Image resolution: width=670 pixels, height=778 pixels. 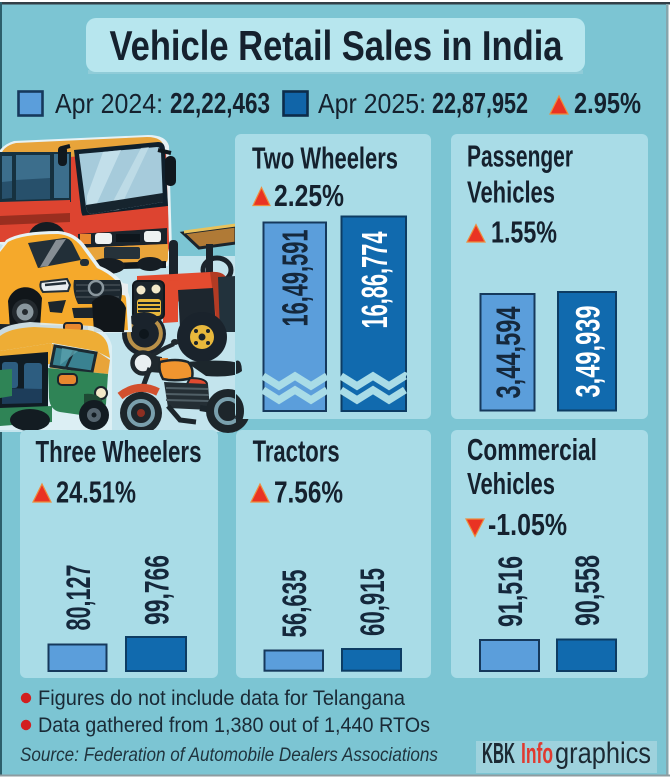 I want to click on svg-text: 22,87,952, so click(x=480, y=104).